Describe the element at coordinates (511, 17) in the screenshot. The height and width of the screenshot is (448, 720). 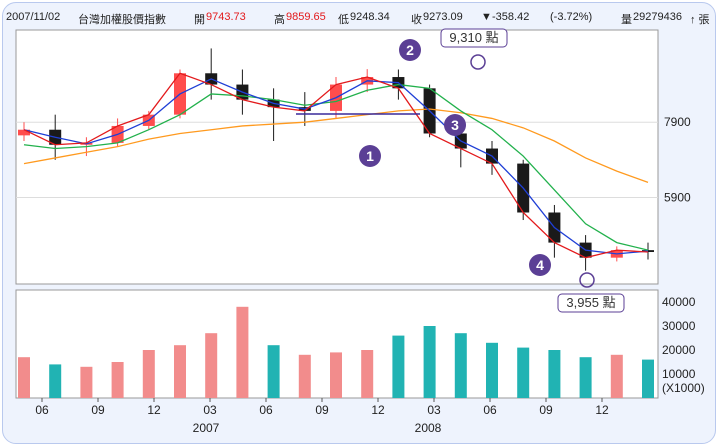
I see `change-value: -358.42` at that location.